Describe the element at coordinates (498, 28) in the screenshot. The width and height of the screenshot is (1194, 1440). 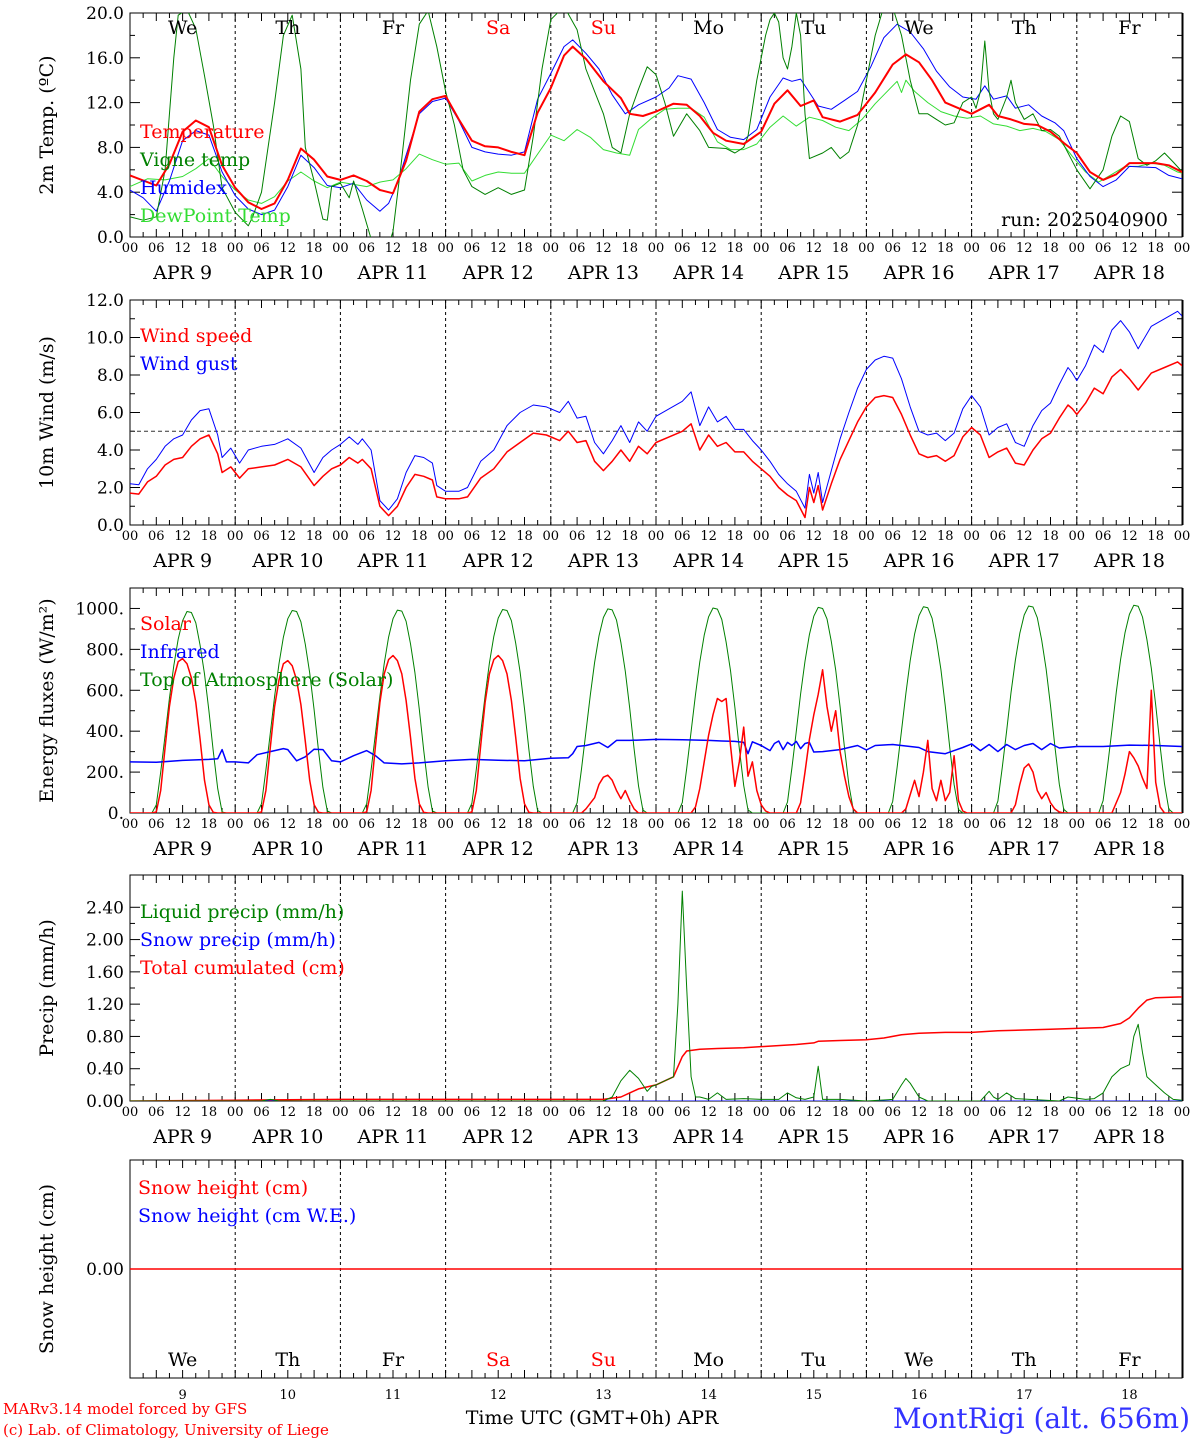
I see `day-abbr-label: Sa` at that location.